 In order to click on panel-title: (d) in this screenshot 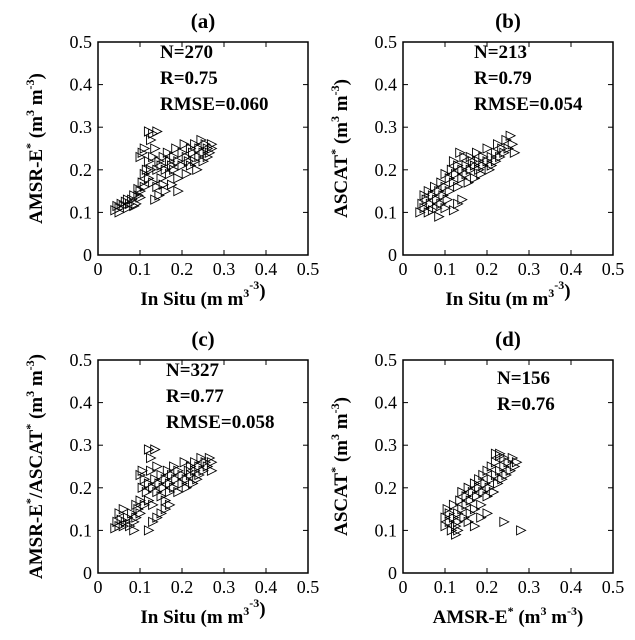, I will do `click(508, 339)`.